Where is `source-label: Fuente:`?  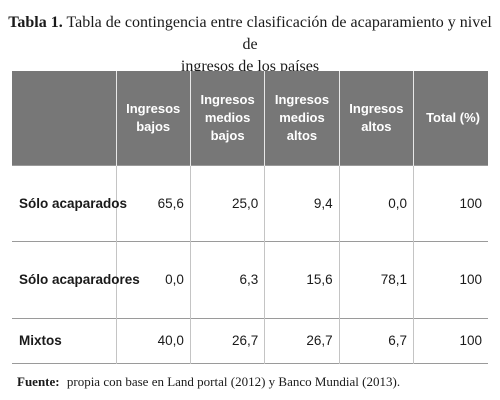 source-label: Fuente: is located at coordinates (38, 381).